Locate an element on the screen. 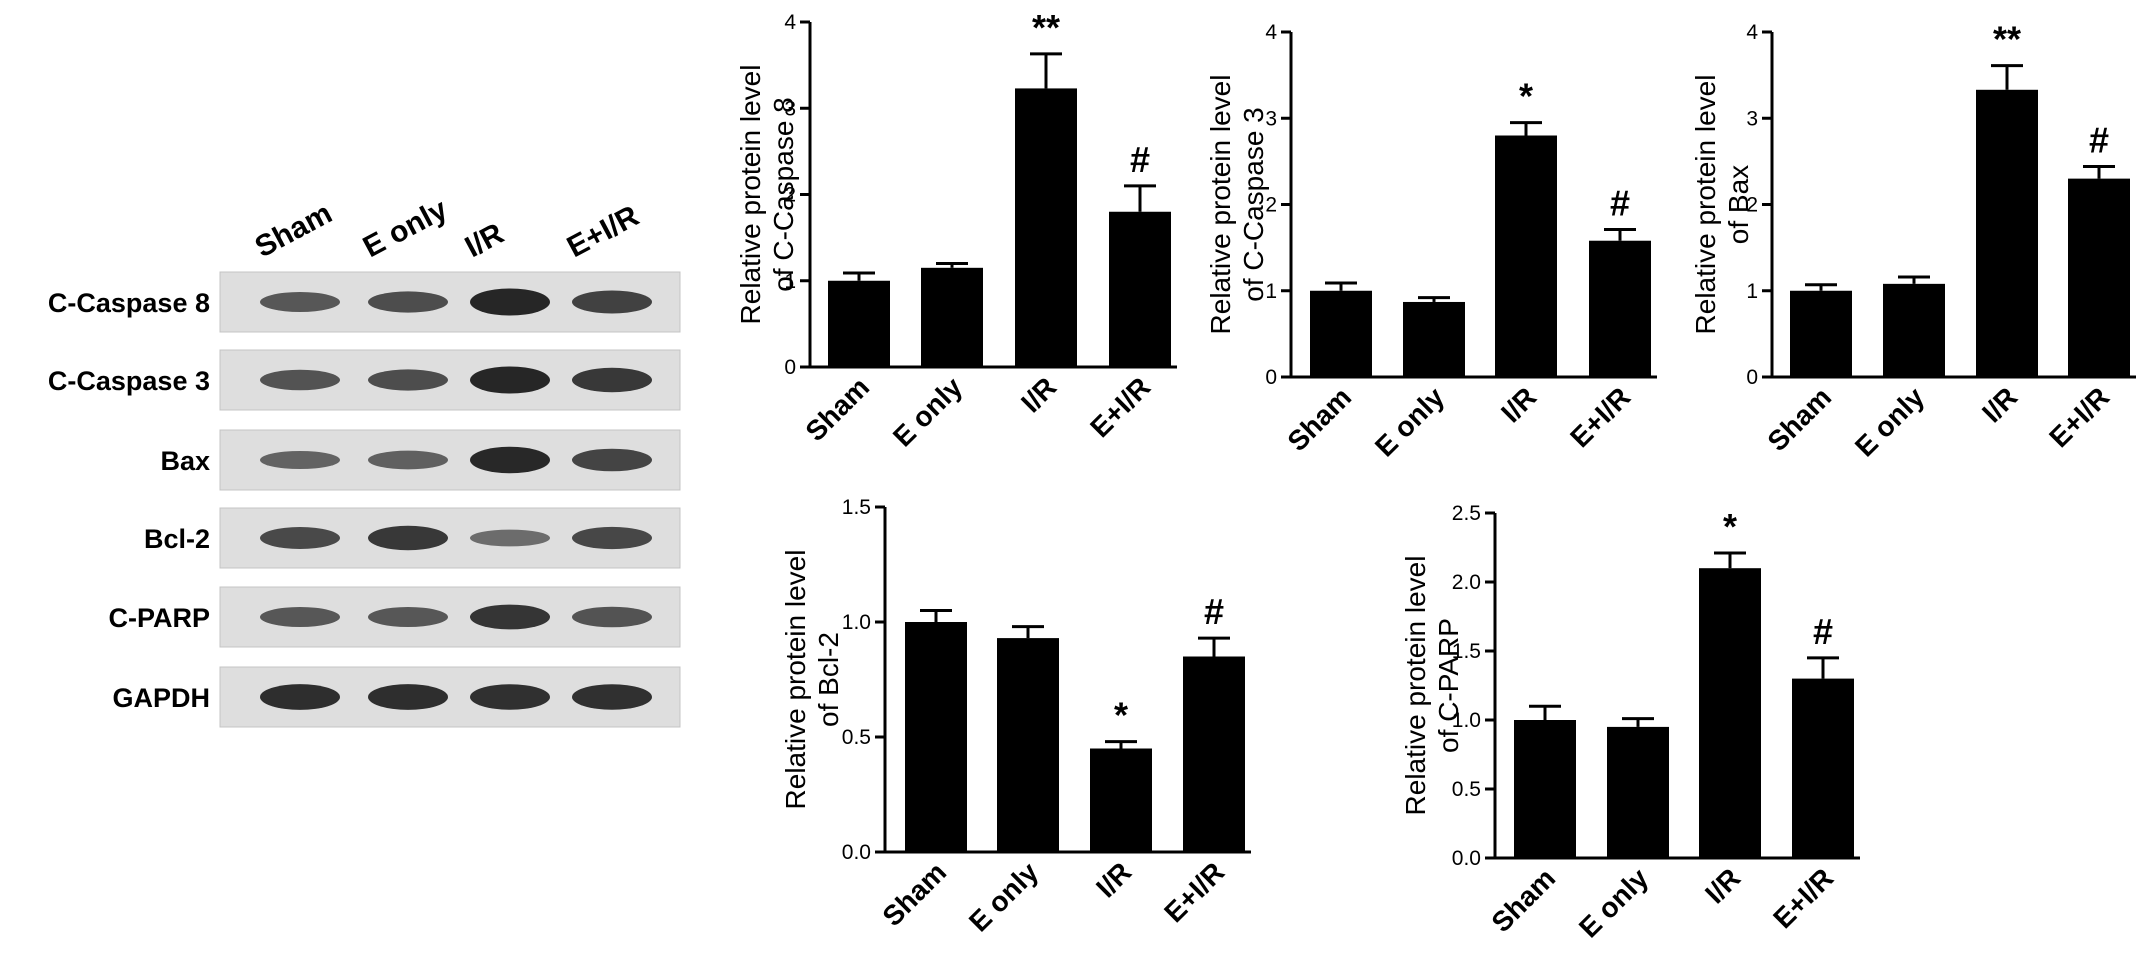 Image resolution: width=2150 pixels, height=970 pixels. y-tick-label: 2.0 is located at coordinates (1466, 582).